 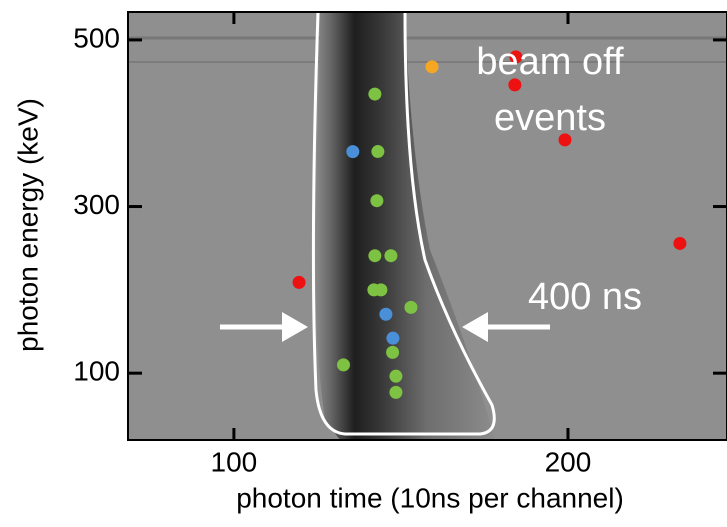 What do you see at coordinates (385, 327) in the screenshot?
I see `width-arrows` at bounding box center [385, 327].